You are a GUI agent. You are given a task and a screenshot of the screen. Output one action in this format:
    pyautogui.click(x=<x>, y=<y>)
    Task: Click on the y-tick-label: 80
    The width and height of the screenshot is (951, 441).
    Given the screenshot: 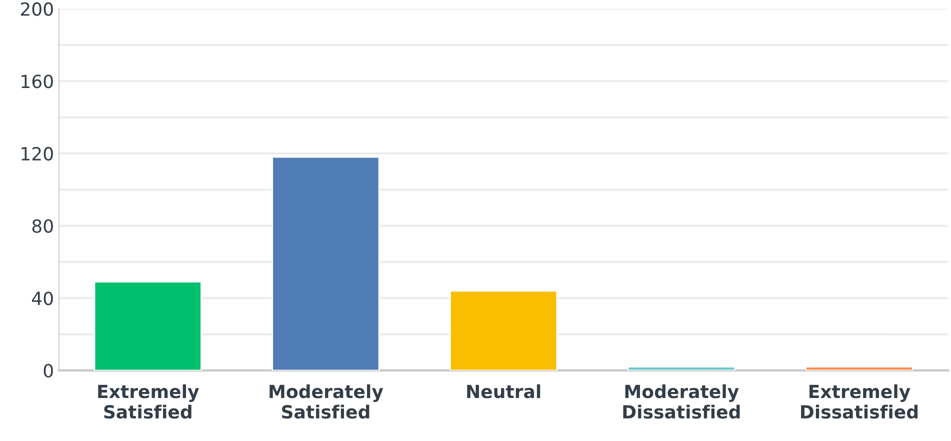 What is the action you would take?
    pyautogui.click(x=42, y=226)
    